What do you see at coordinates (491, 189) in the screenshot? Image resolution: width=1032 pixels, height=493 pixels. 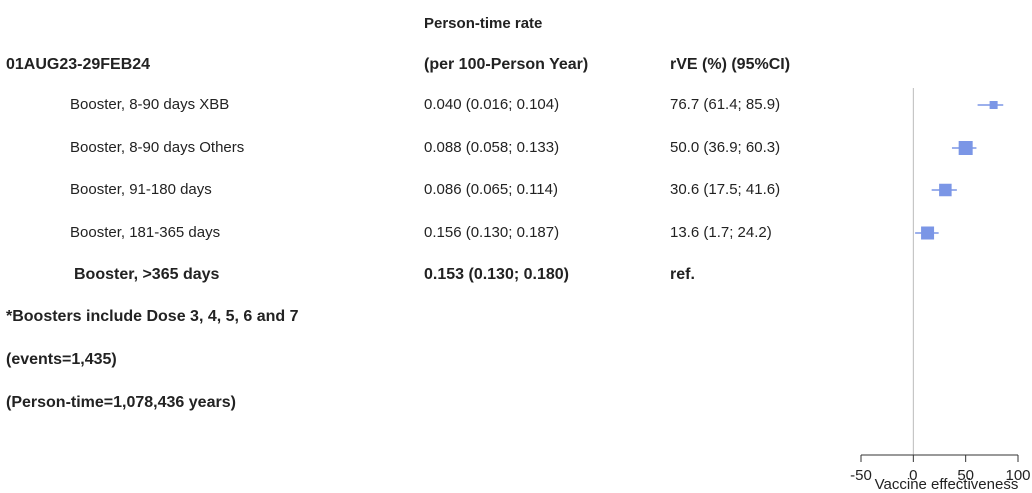 I see `row-rate: 0.086 (0.065; 0.114)` at bounding box center [491, 189].